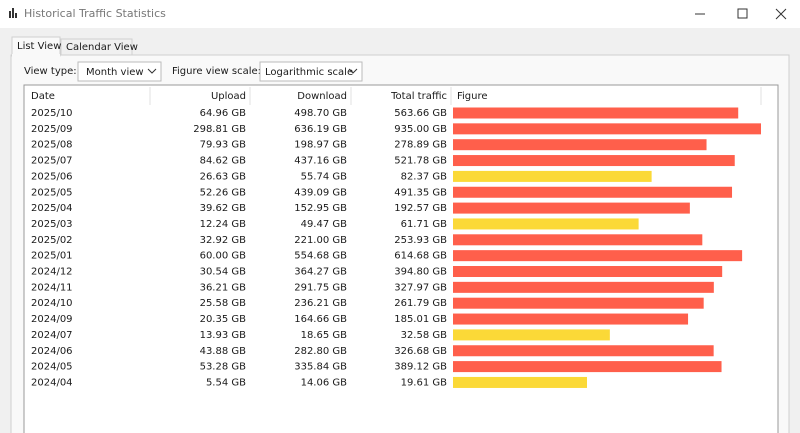  What do you see at coordinates (322, 96) in the screenshot?
I see `column-header: Download` at bounding box center [322, 96].